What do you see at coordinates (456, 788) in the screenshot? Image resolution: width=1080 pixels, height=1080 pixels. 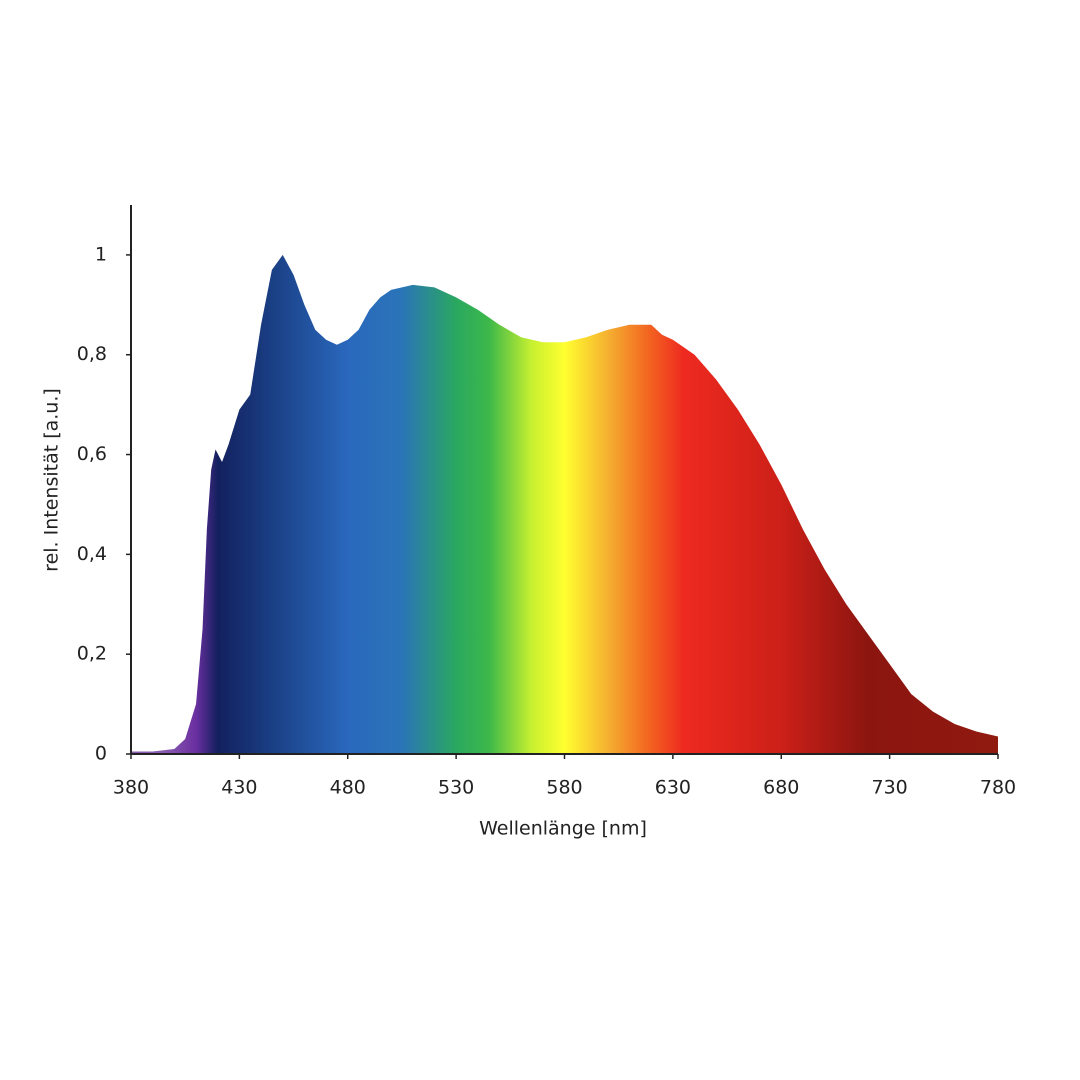 I see `x-tick-label: 530` at bounding box center [456, 788].